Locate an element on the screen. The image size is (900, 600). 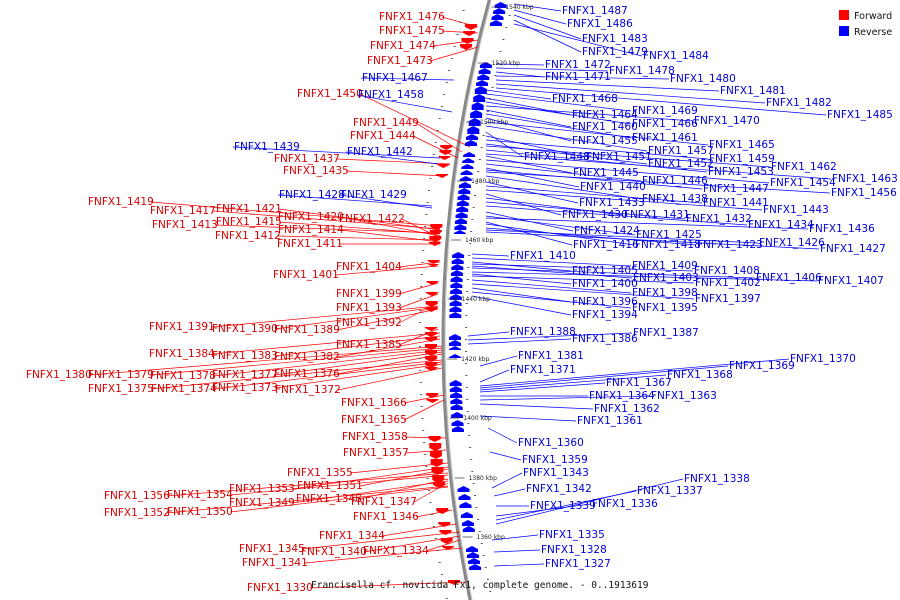
forward-gene-label: FNFX1_1341 is located at coordinates (275, 563).